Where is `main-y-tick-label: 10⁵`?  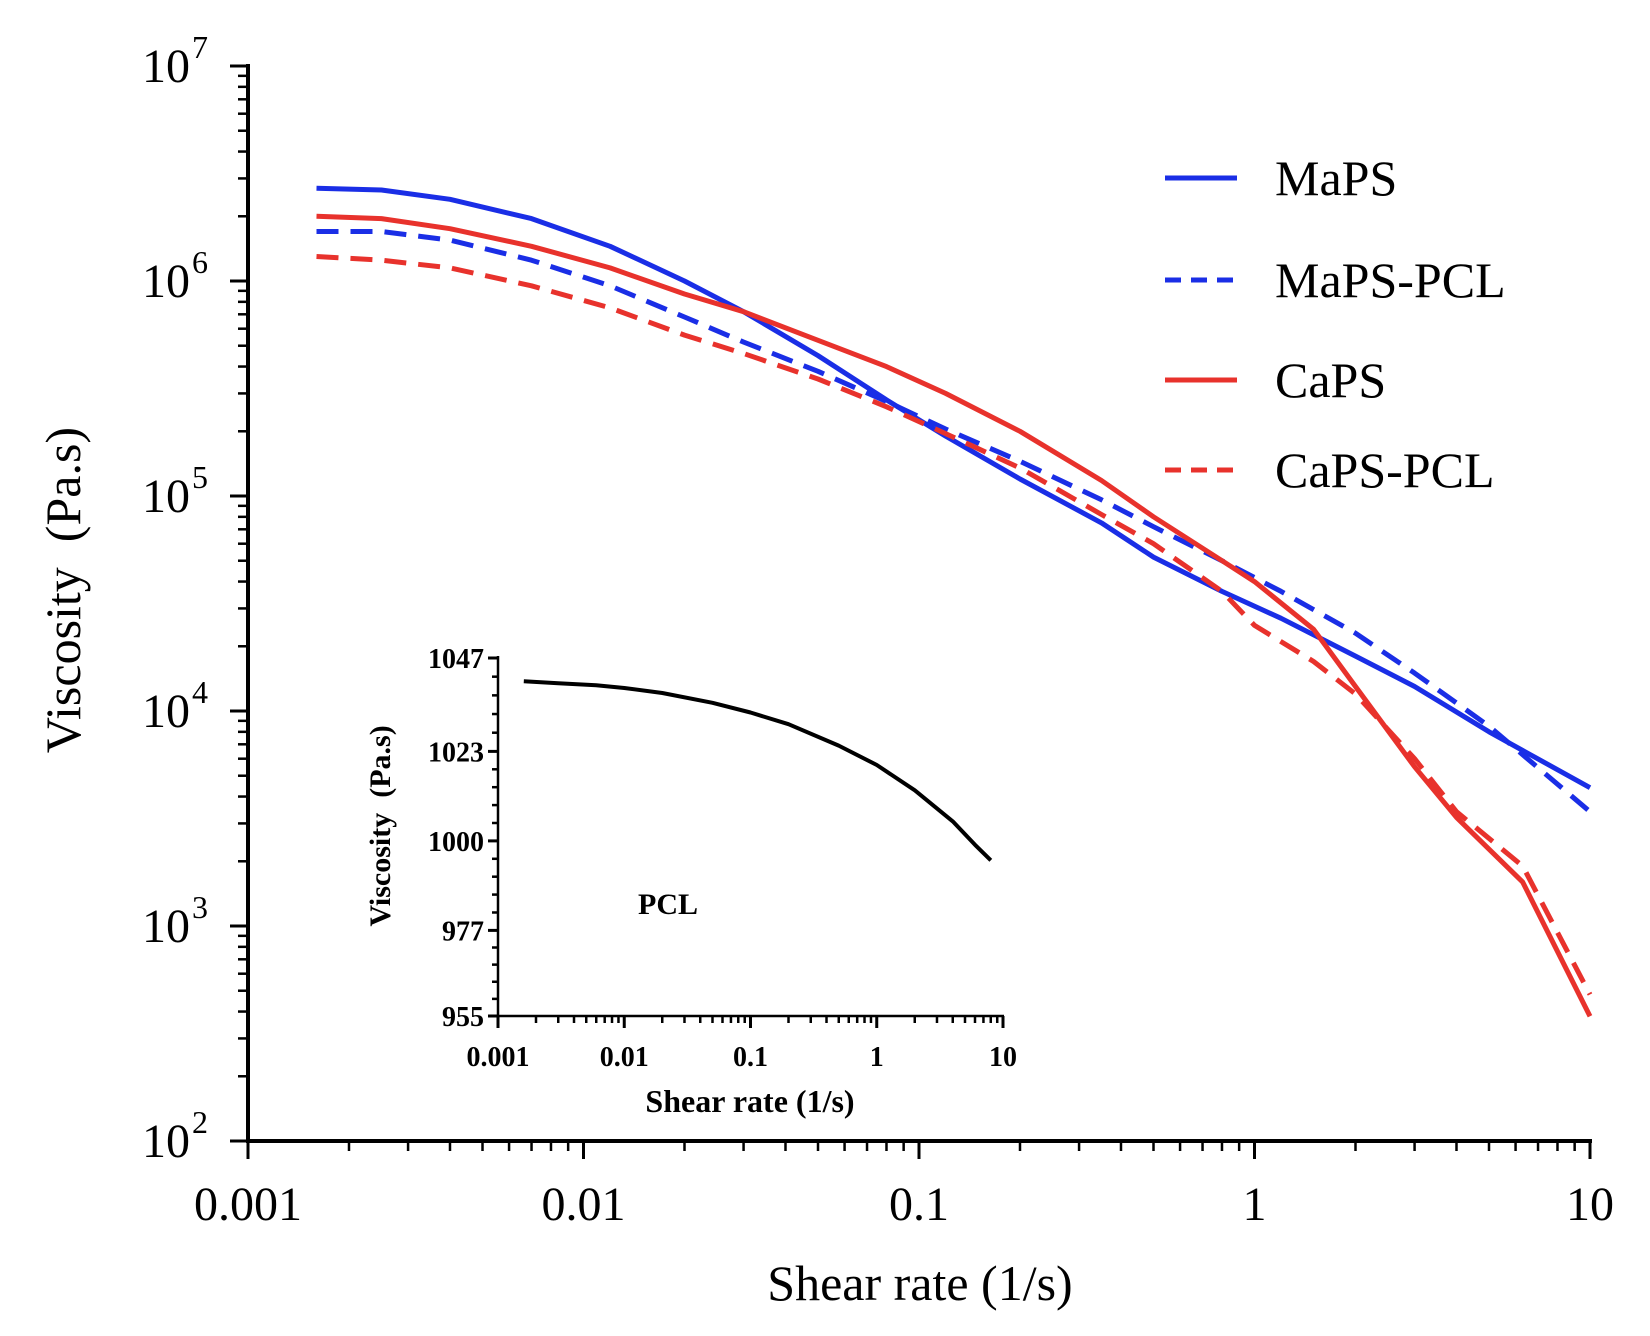 main-y-tick-label: 10⁵ is located at coordinates (175, 491).